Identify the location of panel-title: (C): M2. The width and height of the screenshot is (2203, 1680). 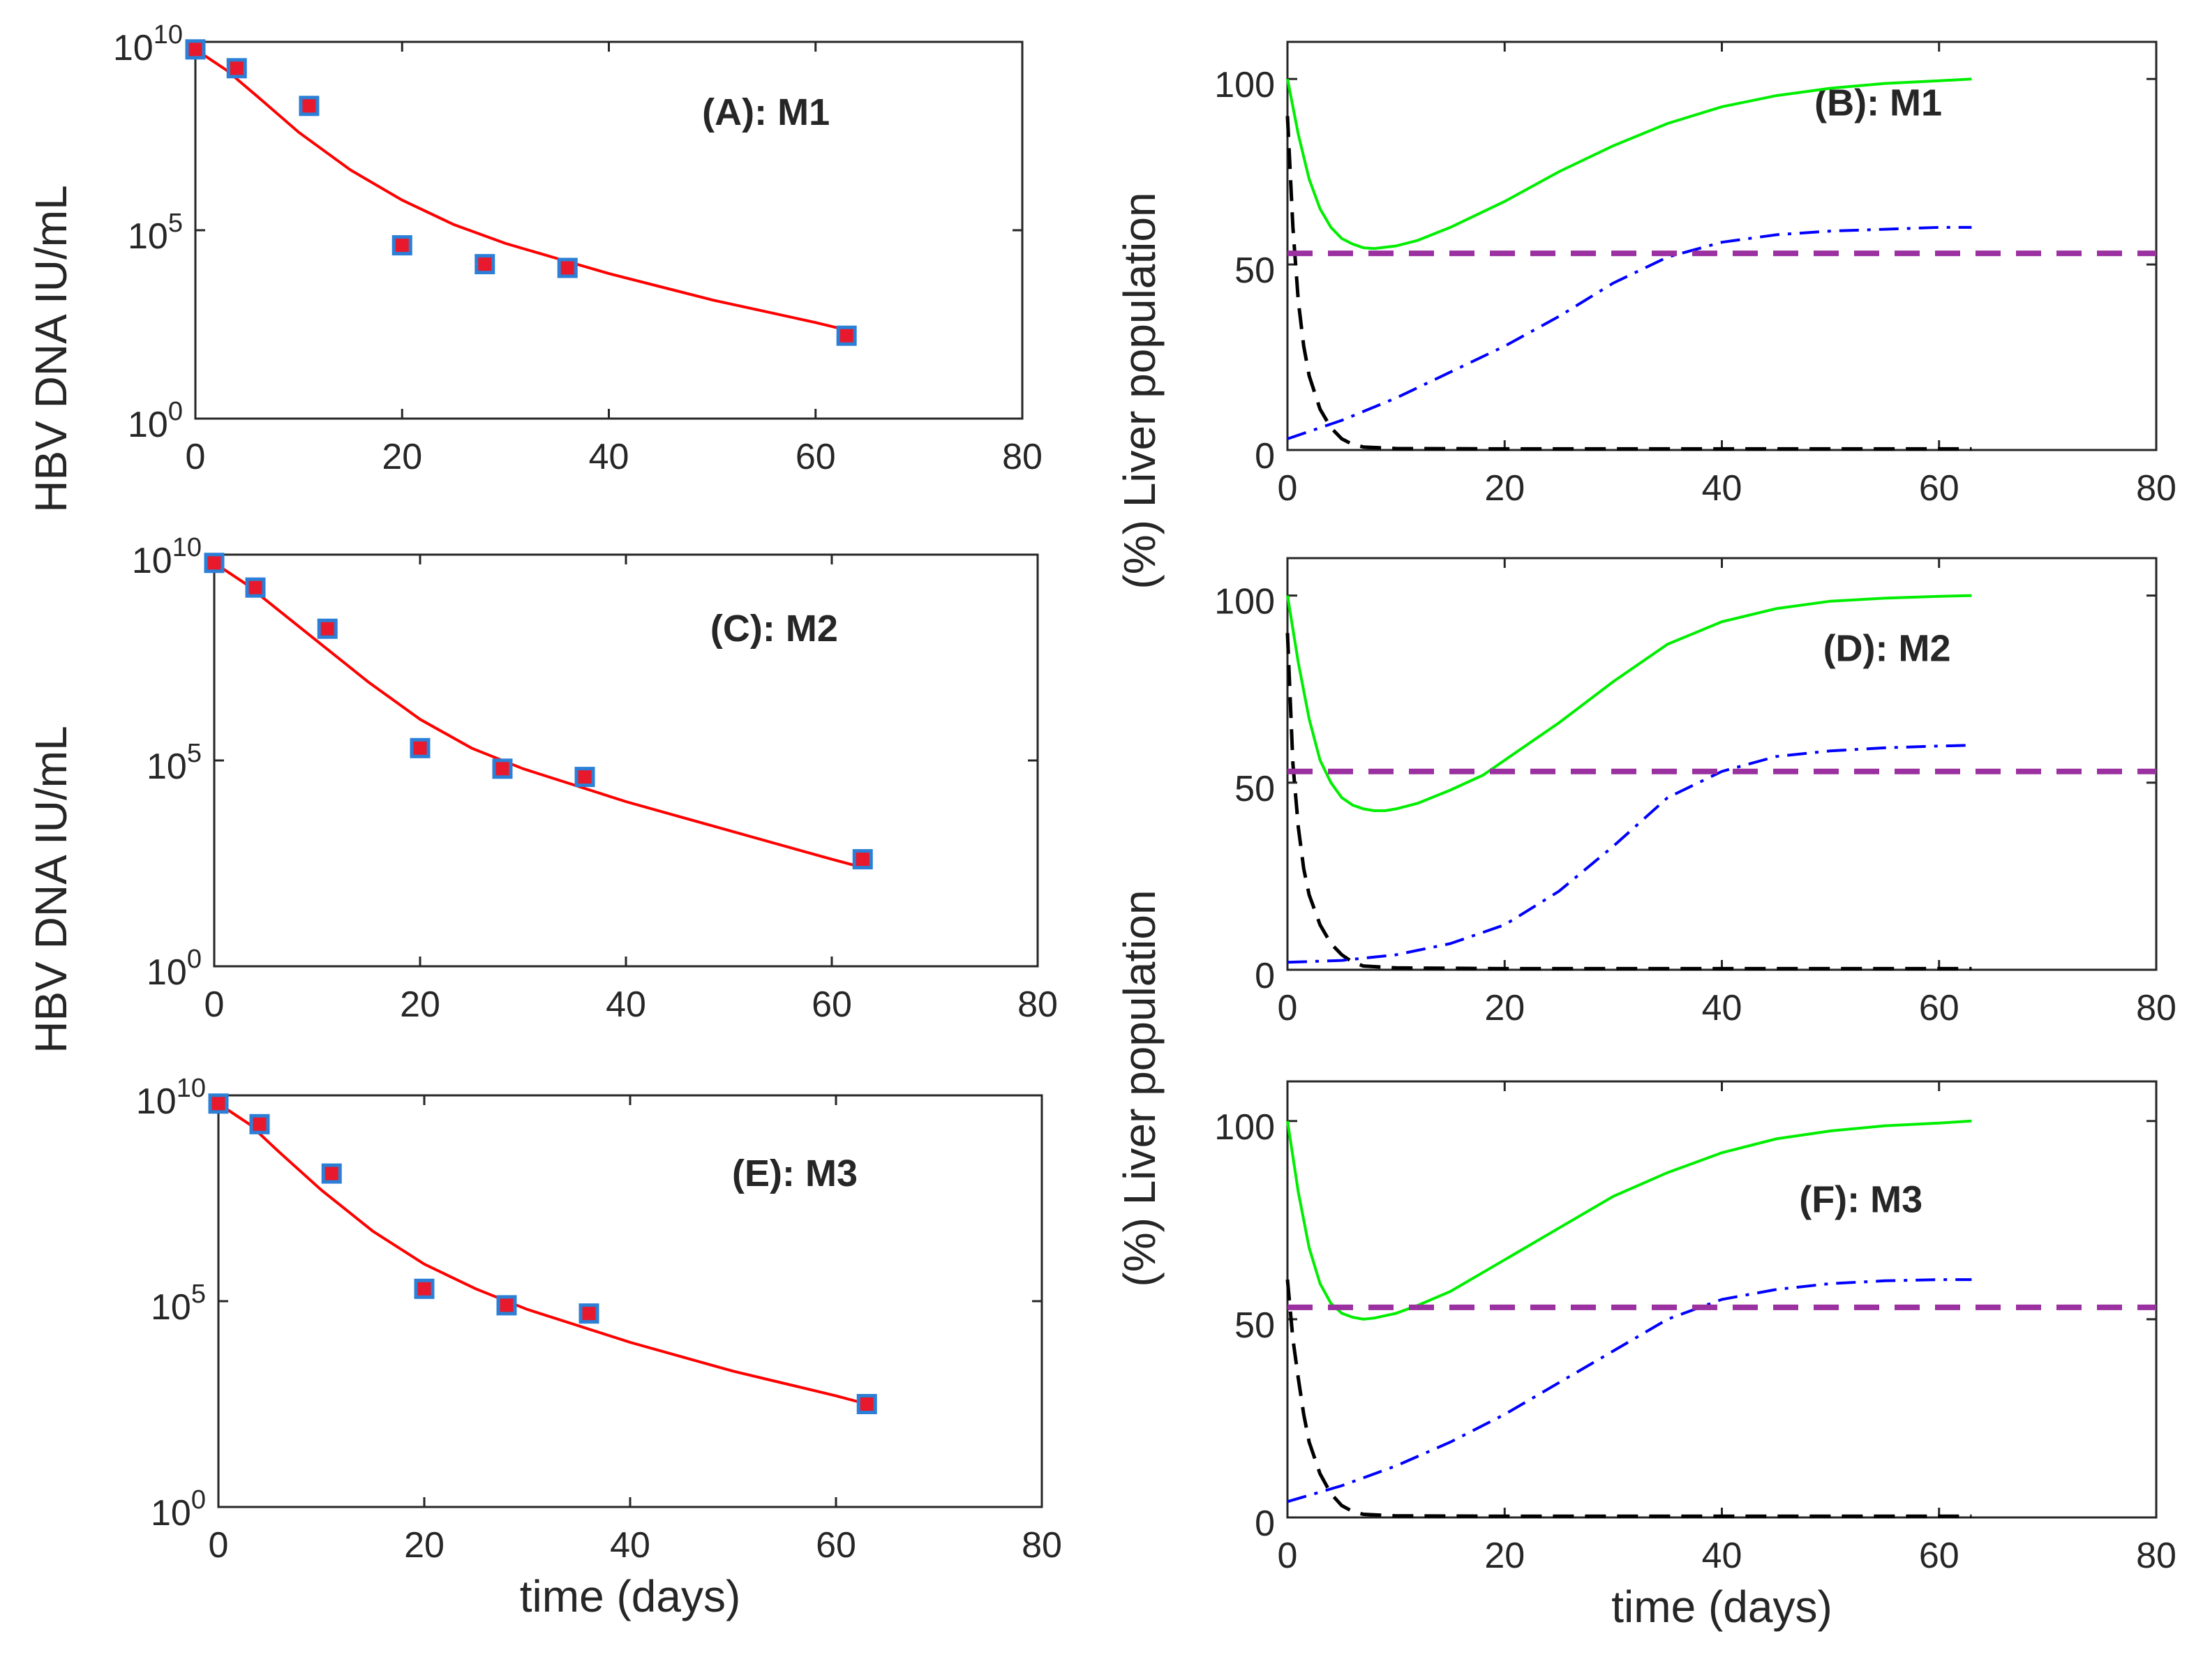
(774, 629).